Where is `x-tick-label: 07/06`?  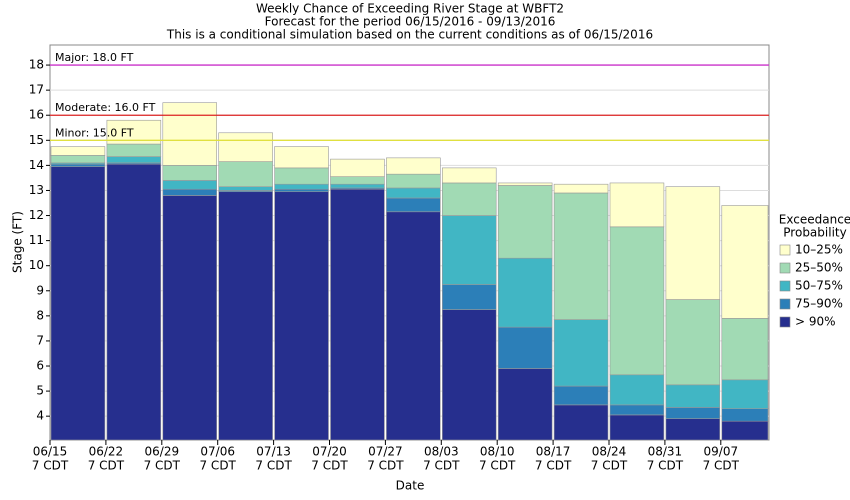 x-tick-label: 07/06 is located at coordinates (217, 452).